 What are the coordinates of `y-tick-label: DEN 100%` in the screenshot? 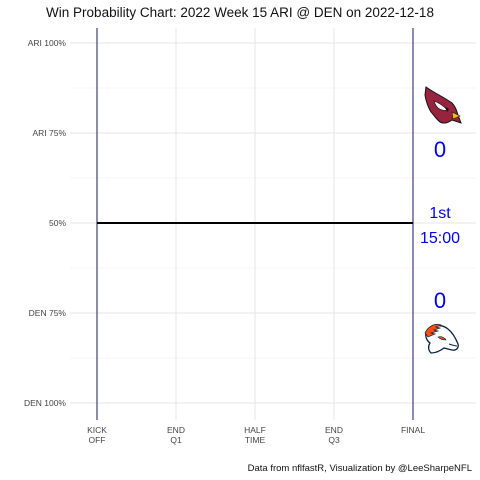 It's located at (45, 403).